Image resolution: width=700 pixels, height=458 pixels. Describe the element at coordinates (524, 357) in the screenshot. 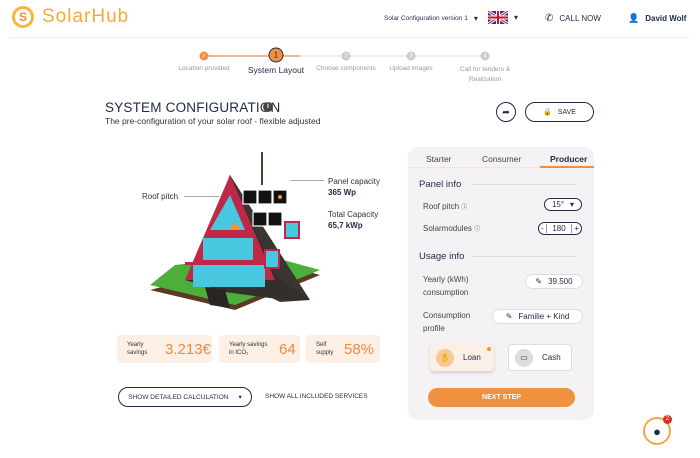

I see `cash-icon: ▭` at that location.